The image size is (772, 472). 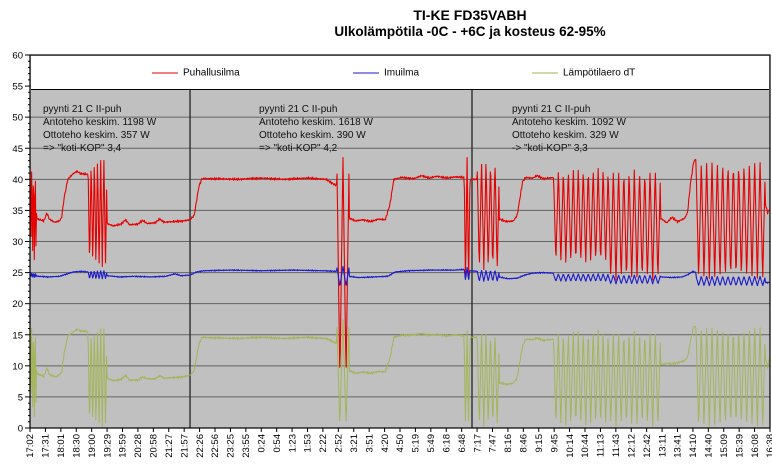 I want to click on svg-text: 19:00, so click(x=92, y=446).